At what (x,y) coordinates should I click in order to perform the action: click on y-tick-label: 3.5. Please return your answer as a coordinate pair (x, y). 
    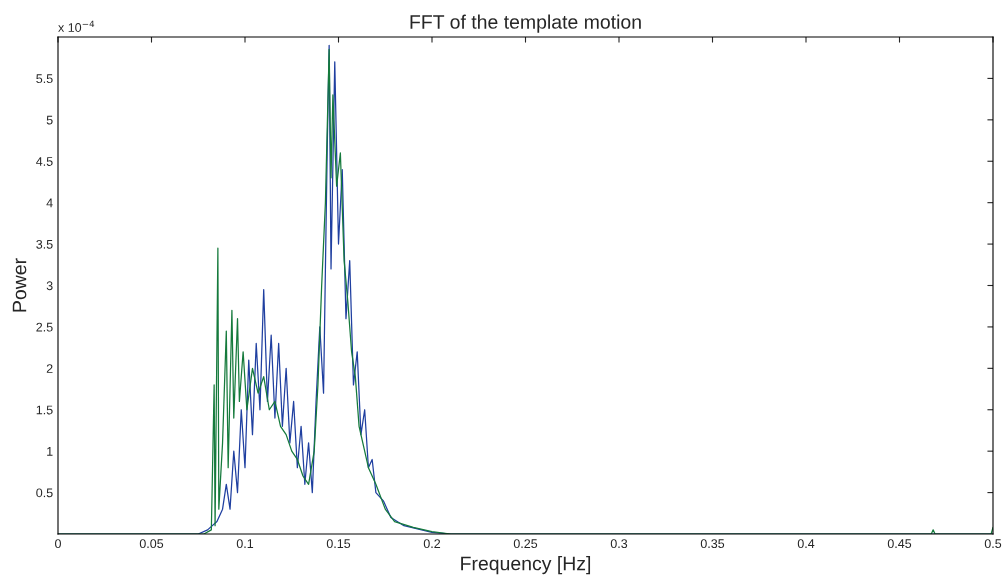
    Looking at the image, I should click on (44, 244).